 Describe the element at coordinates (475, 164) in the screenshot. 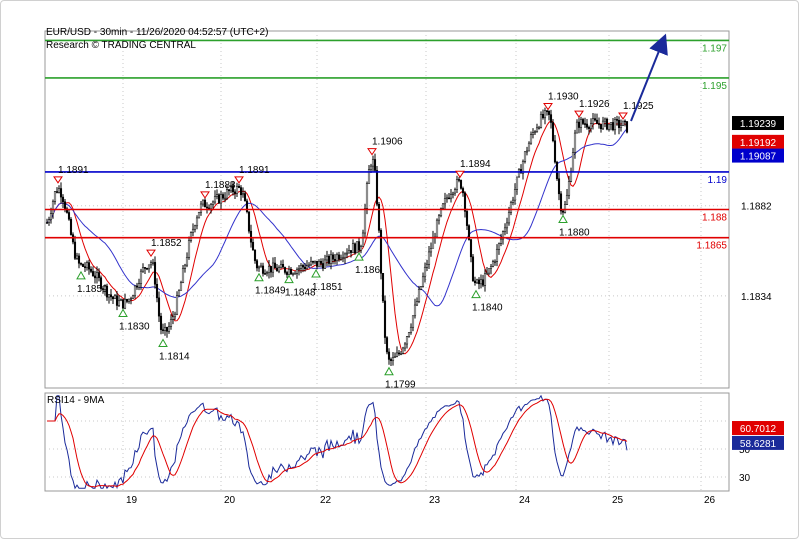

I see `swing-high-label: 1.1894` at that location.